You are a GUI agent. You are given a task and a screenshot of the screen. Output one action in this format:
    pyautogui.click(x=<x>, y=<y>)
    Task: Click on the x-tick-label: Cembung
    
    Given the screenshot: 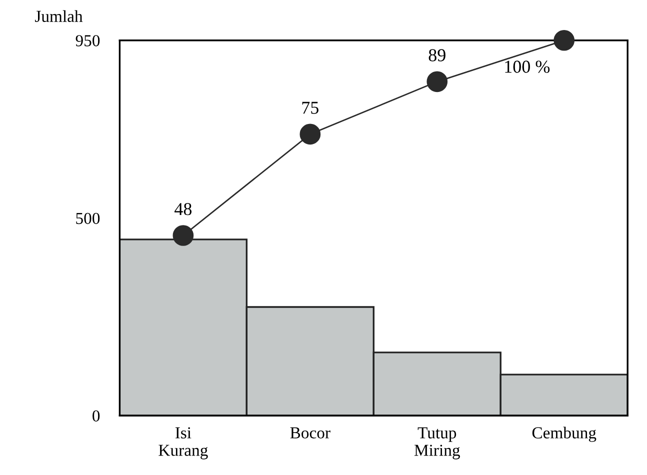 What is the action you would take?
    pyautogui.click(x=564, y=434)
    